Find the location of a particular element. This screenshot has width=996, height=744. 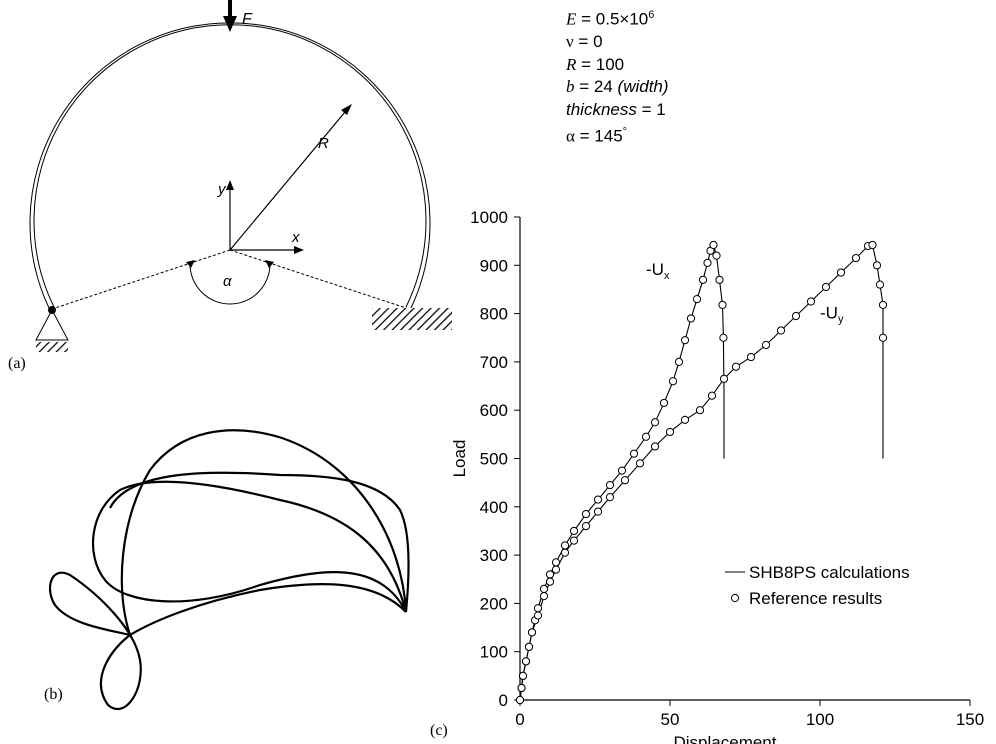

x-axis-label: Displacement is located at coordinates (725, 738).